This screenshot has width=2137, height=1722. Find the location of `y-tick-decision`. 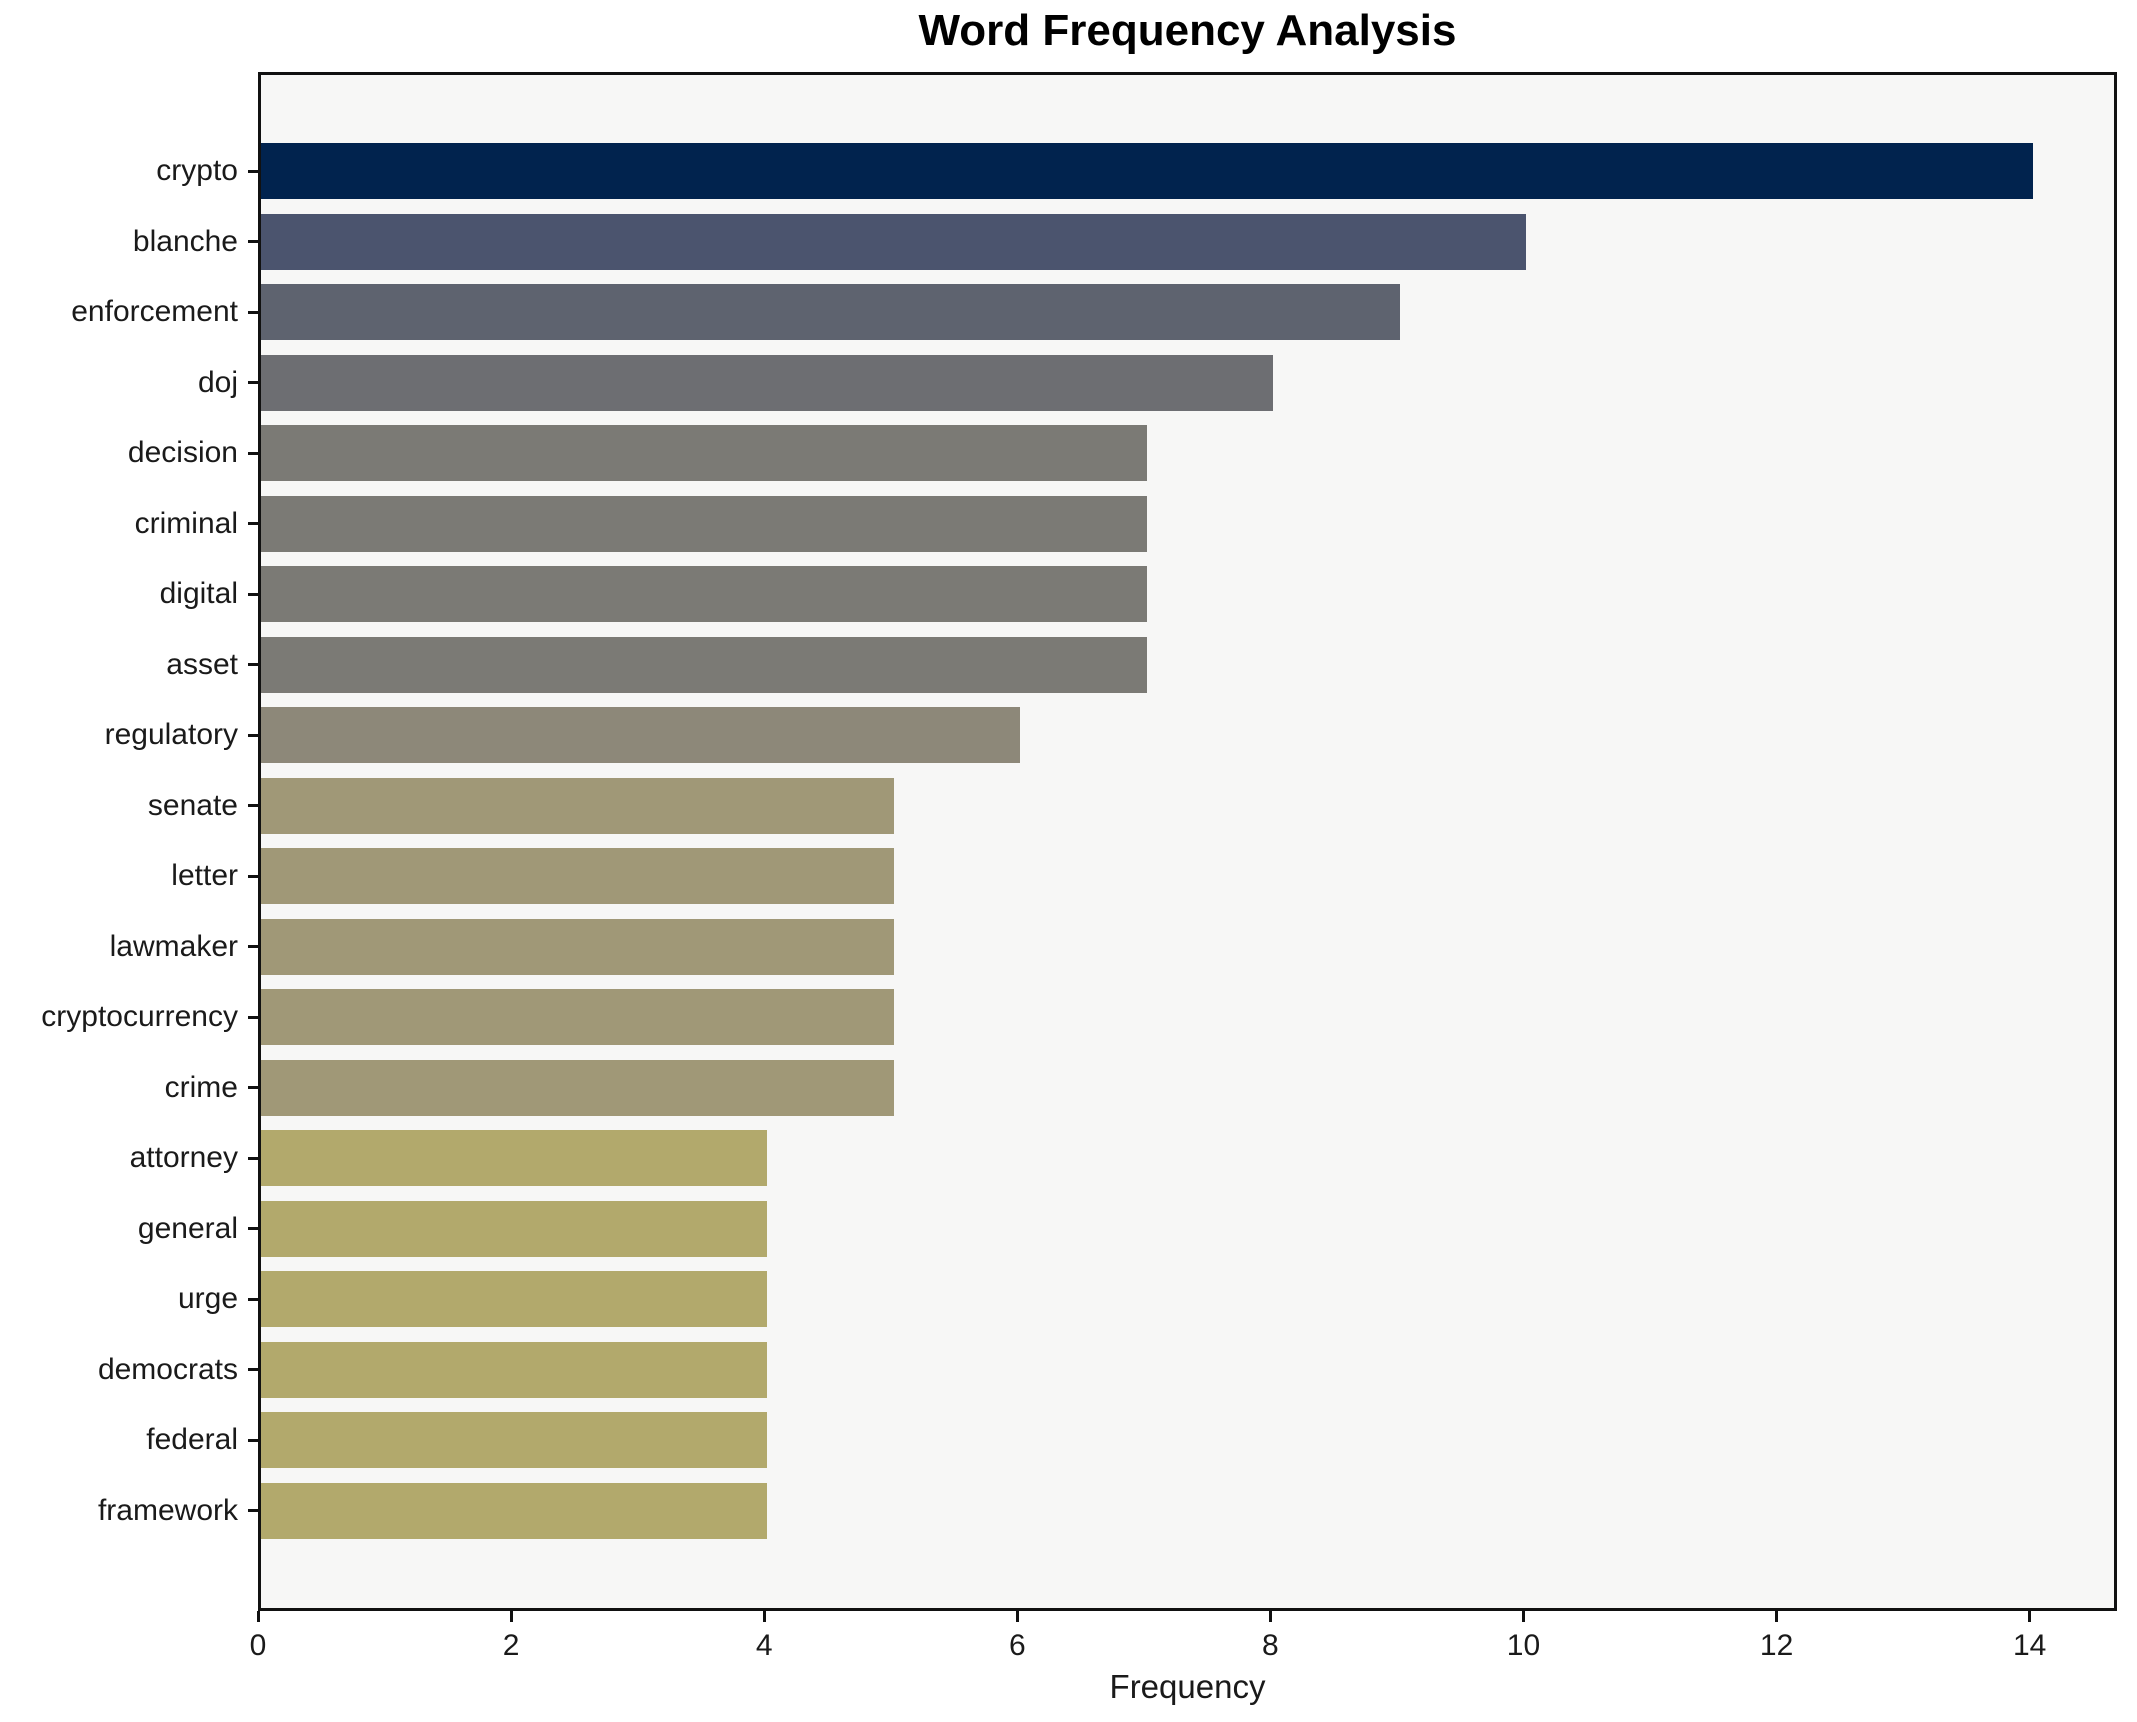

y-tick-decision is located at coordinates (253, 453).